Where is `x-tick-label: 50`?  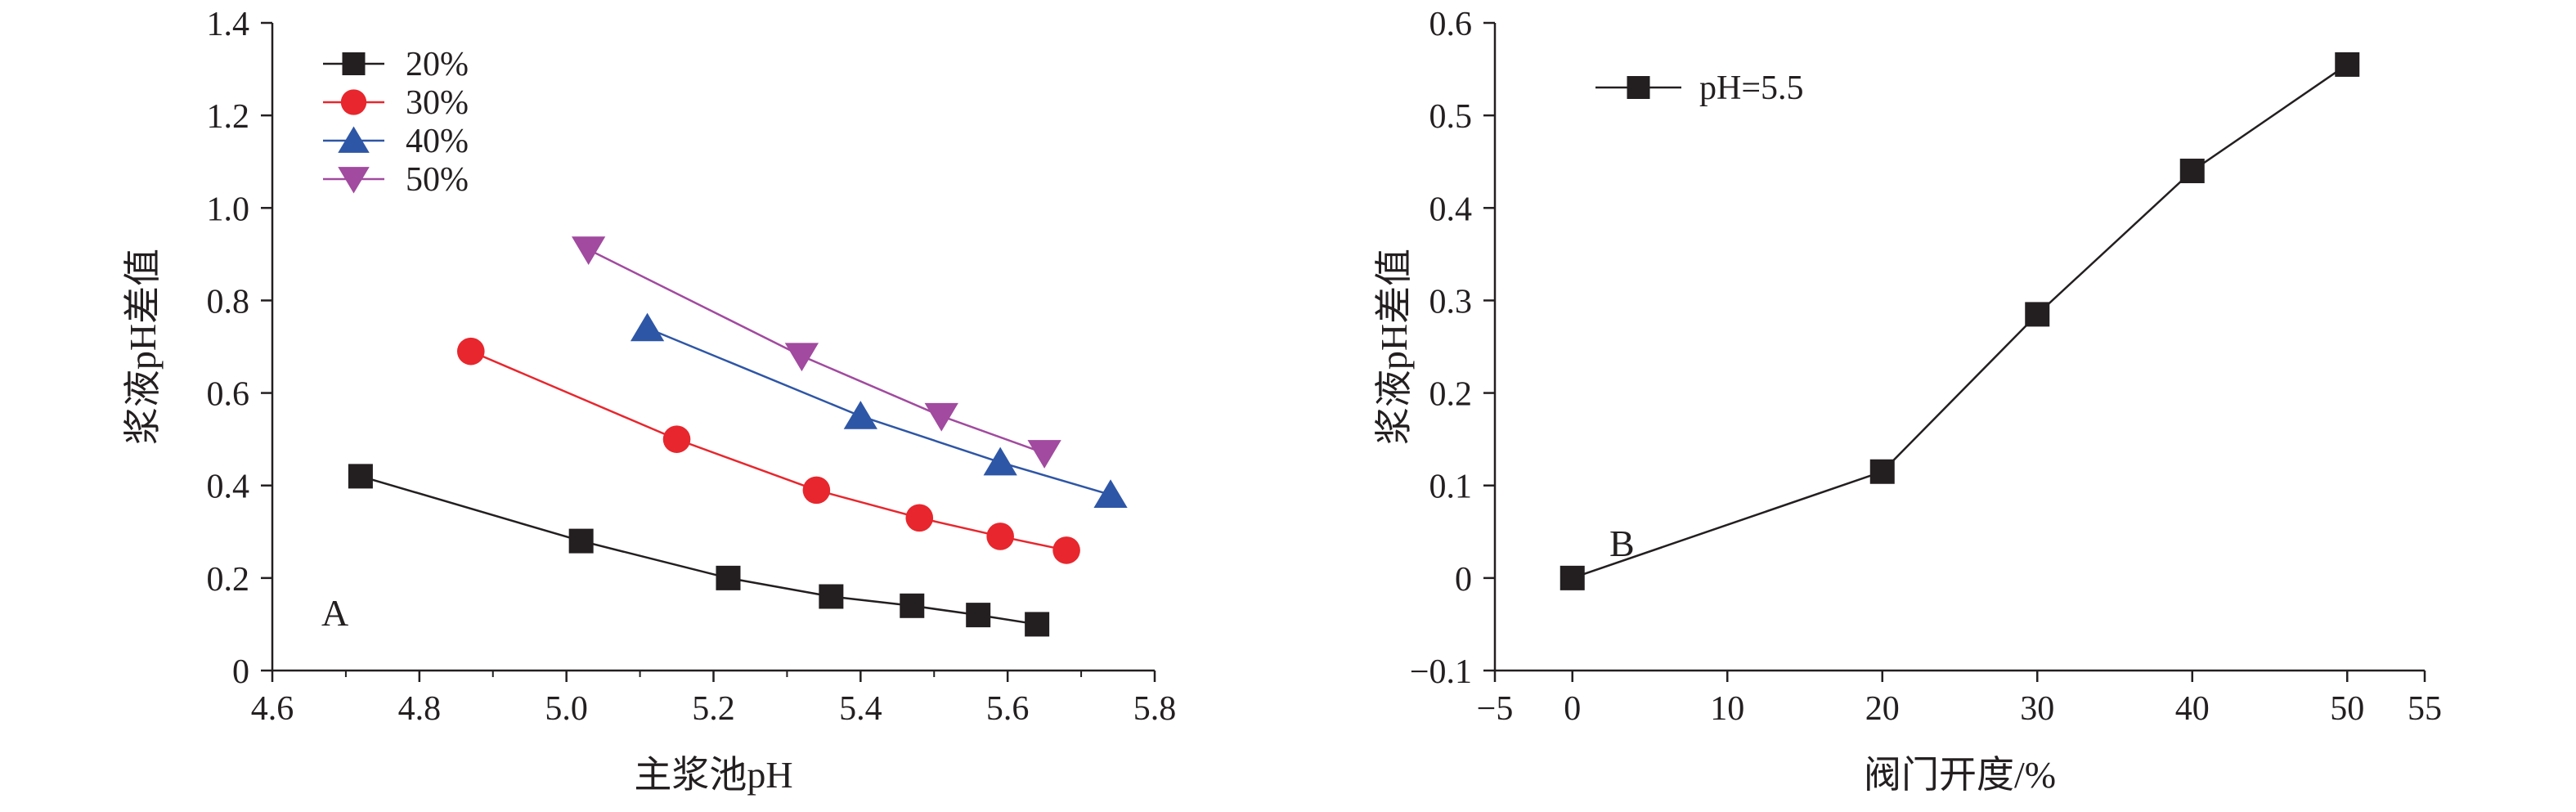 x-tick-label: 50 is located at coordinates (2347, 709).